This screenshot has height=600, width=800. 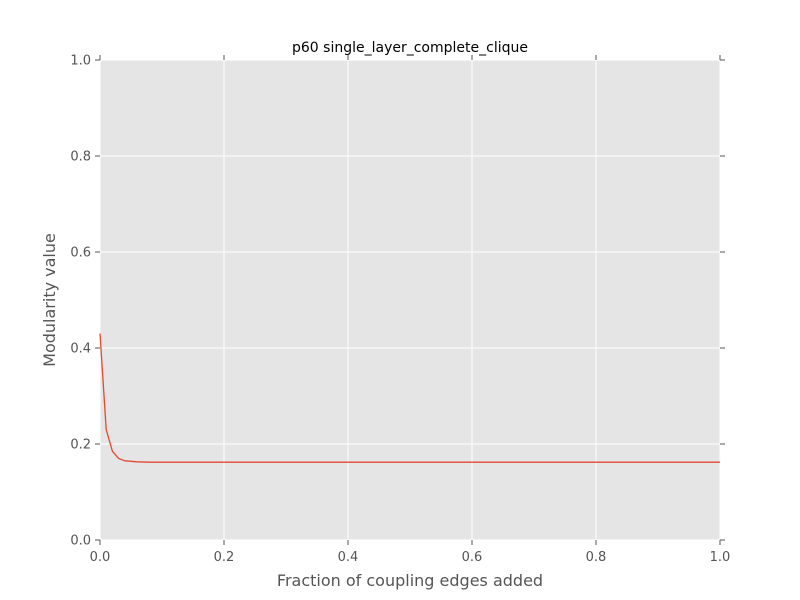 What do you see at coordinates (80, 253) in the screenshot?
I see `y-tick-label: 0.6` at bounding box center [80, 253].